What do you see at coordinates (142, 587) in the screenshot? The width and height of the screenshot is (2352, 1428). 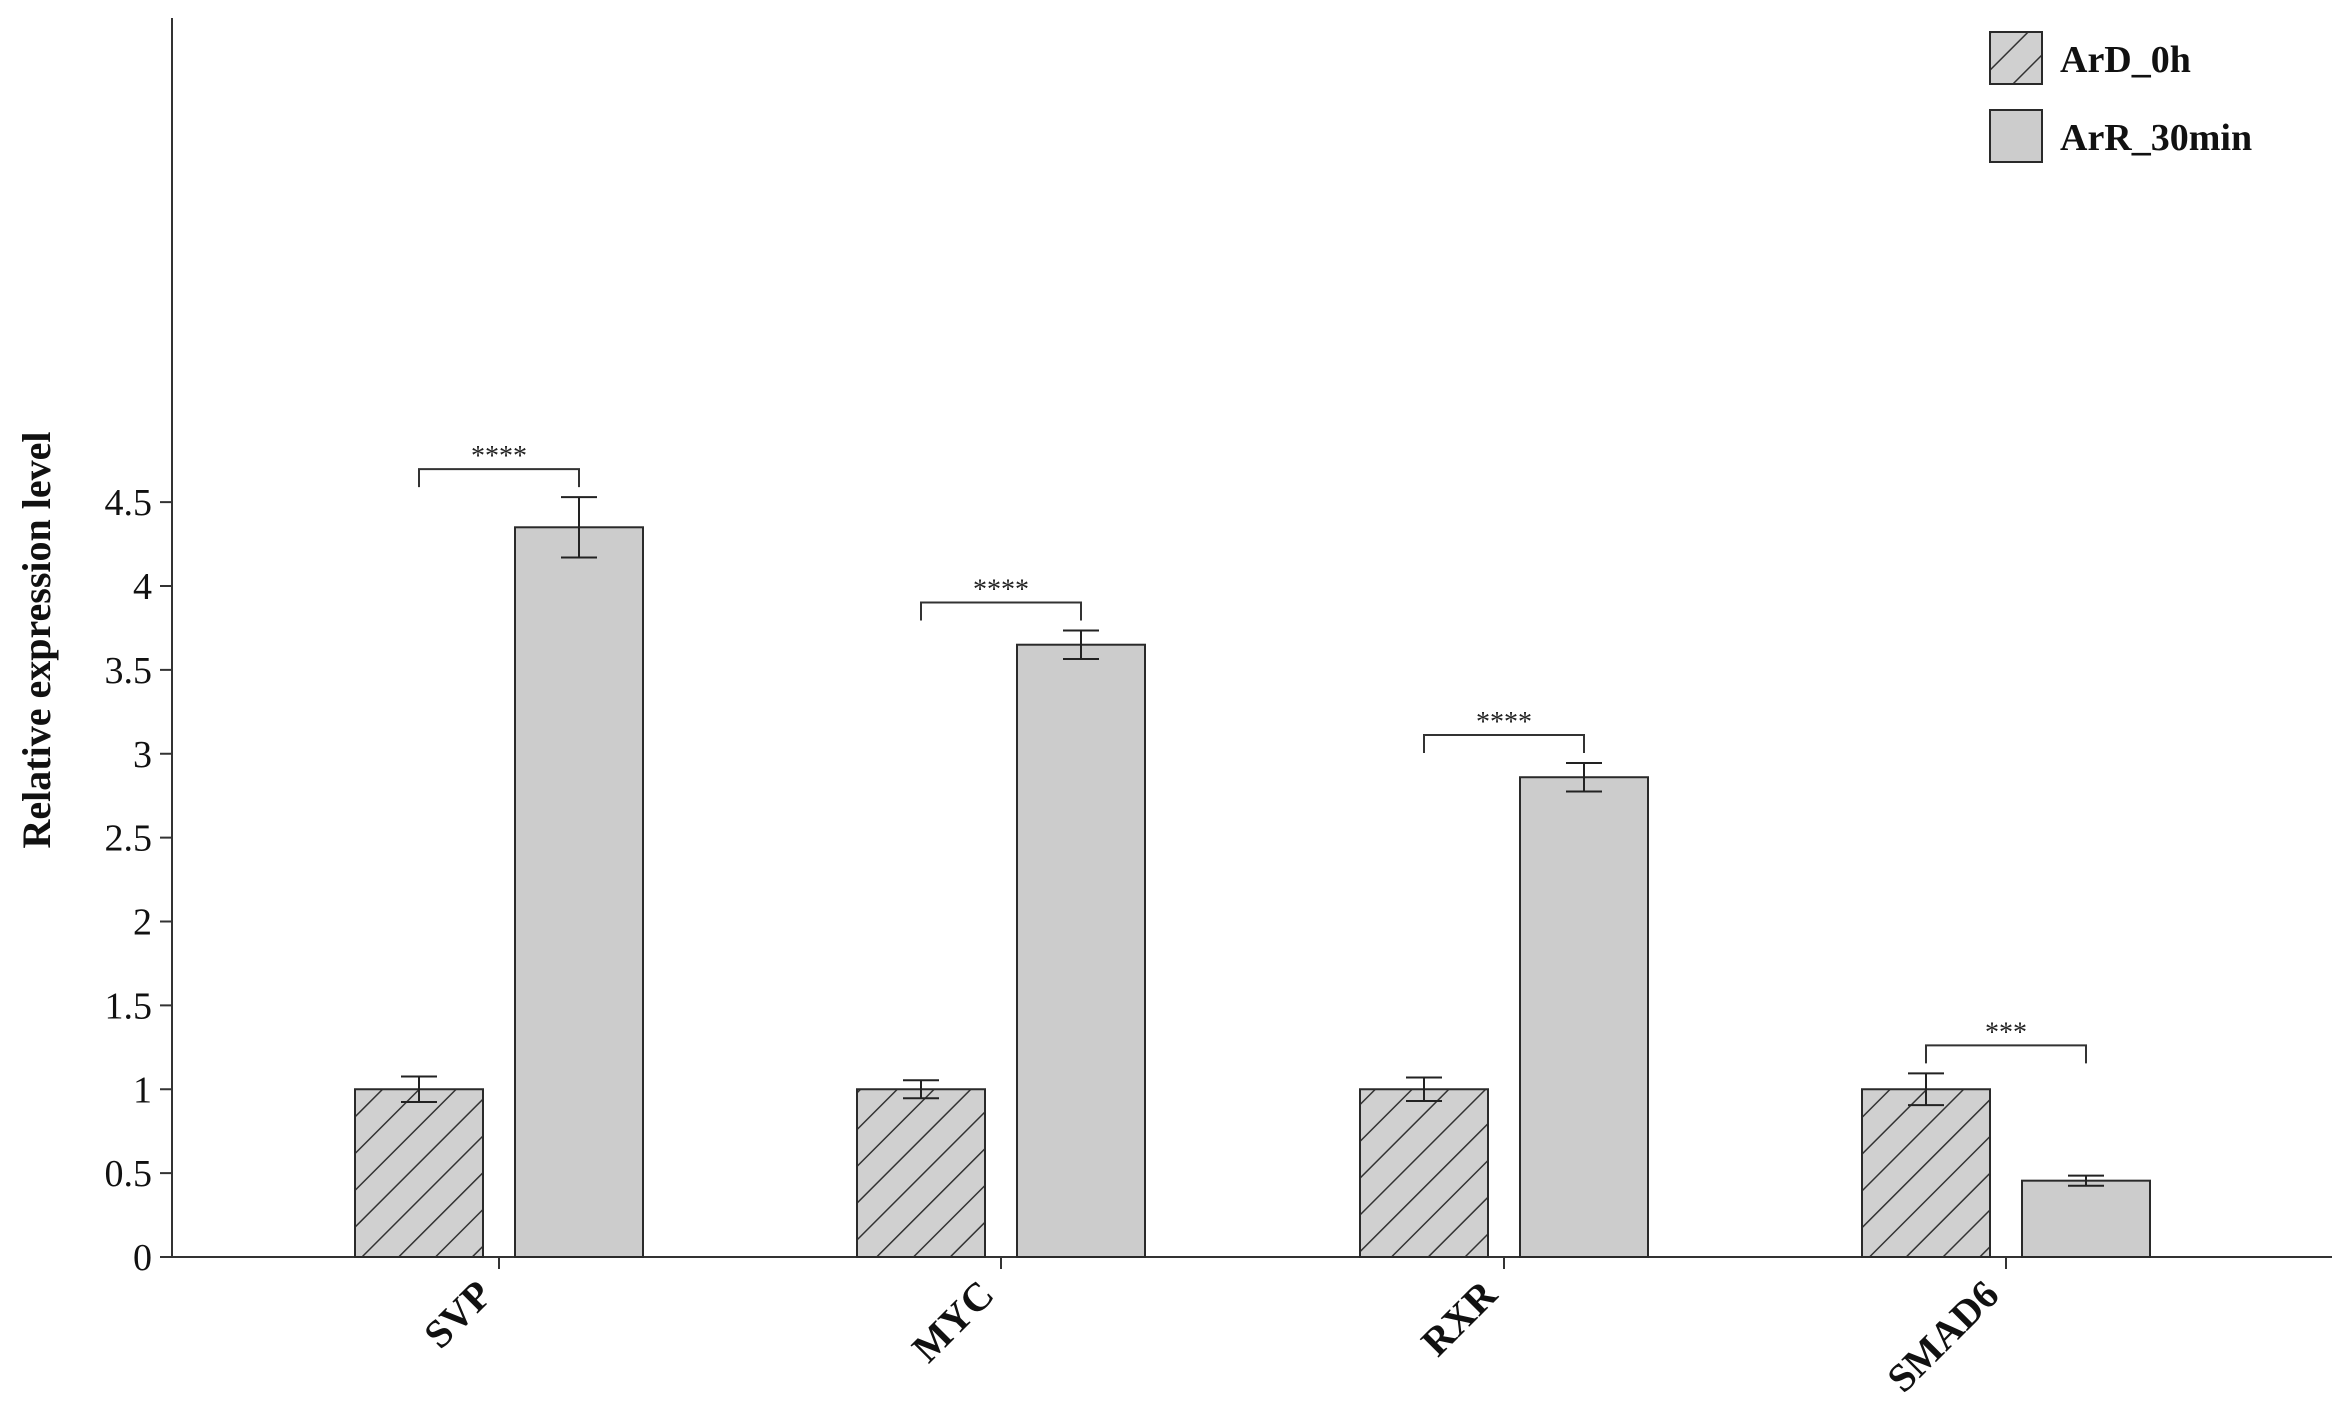 I see `y-tick-label: 4` at bounding box center [142, 587].